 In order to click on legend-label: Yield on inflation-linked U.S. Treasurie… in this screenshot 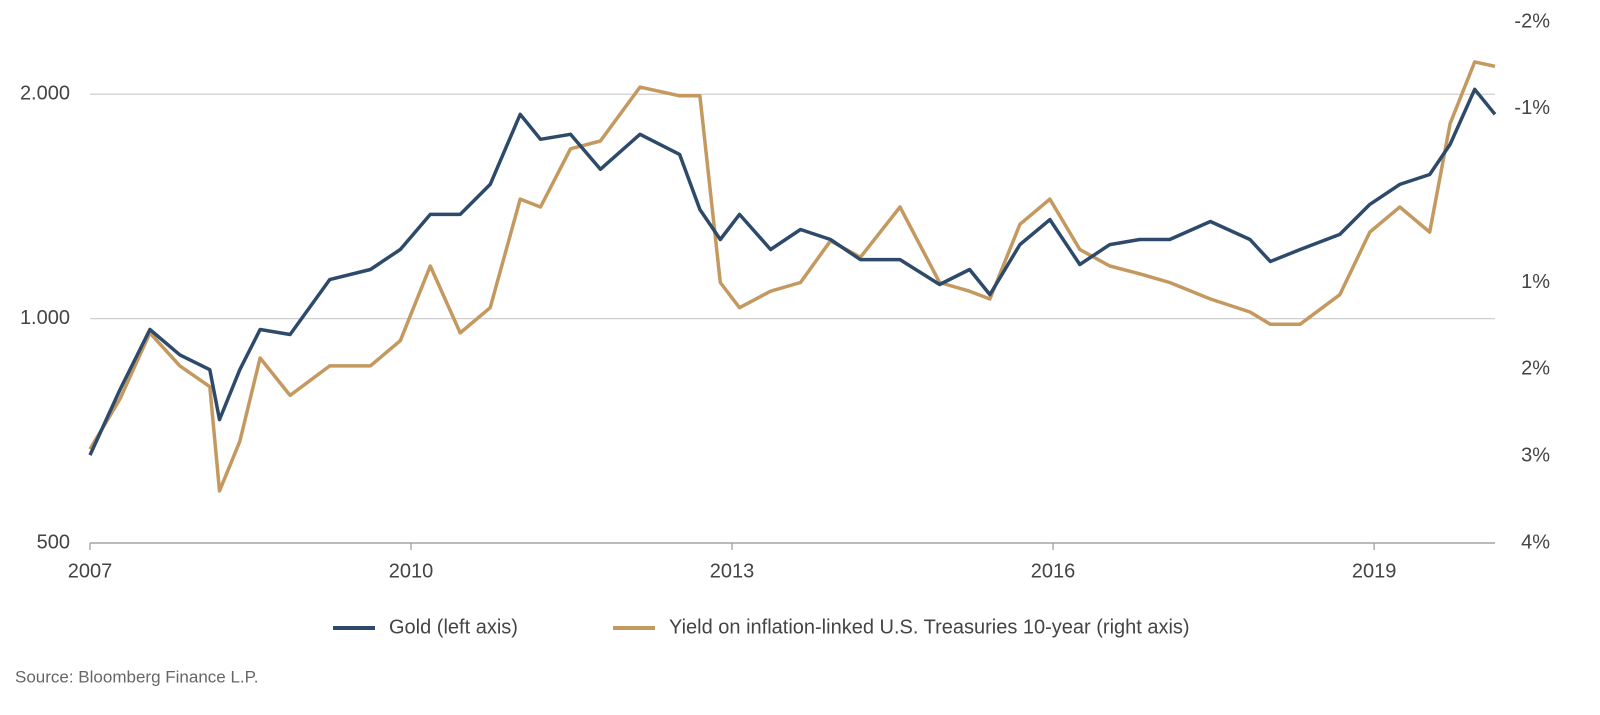, I will do `click(929, 627)`.